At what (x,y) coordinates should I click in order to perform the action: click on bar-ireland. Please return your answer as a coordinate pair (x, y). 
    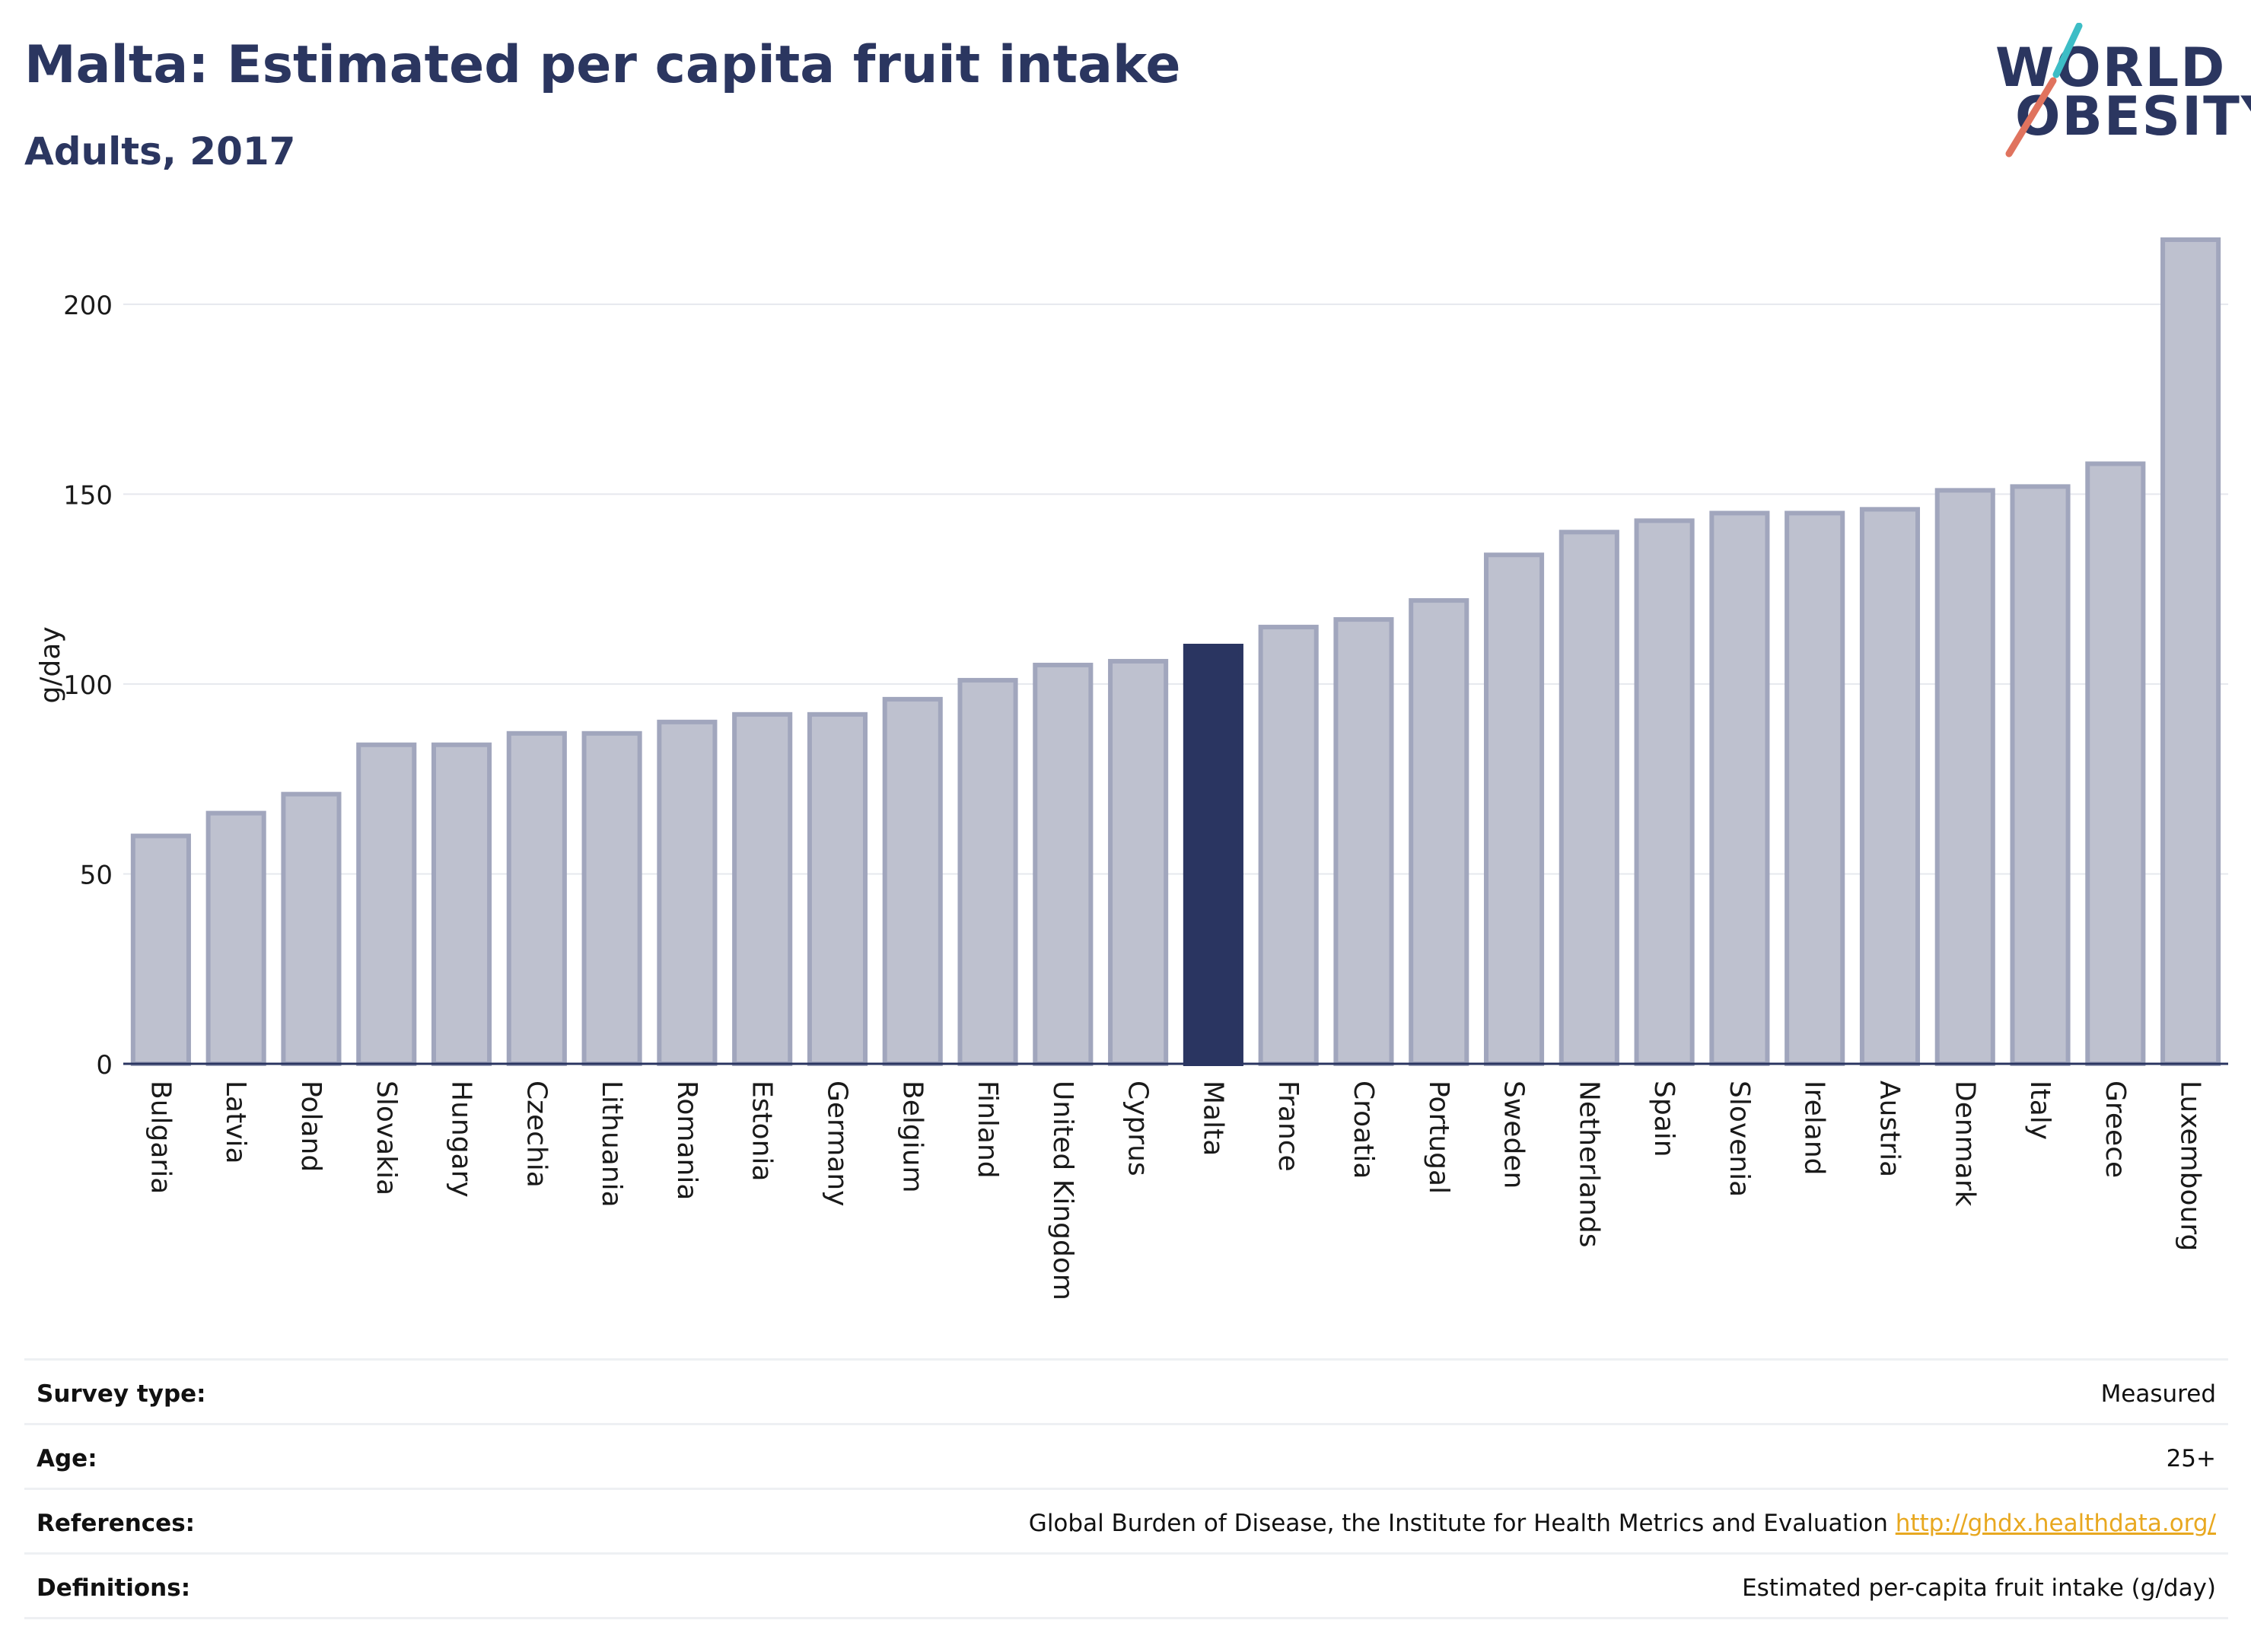
    Looking at the image, I should click on (1815, 788).